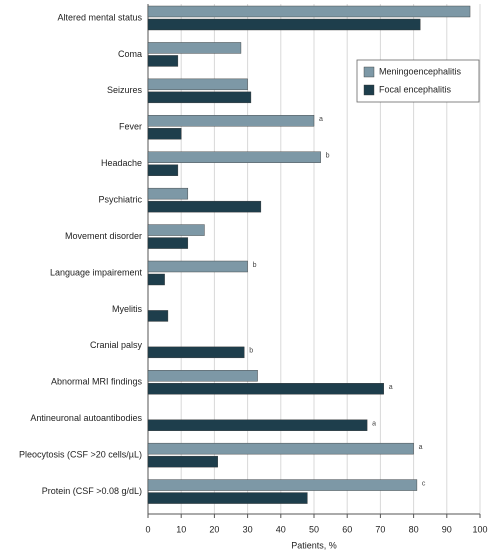 The image size is (498, 560). I want to click on x-tick-label: 60, so click(347, 529).